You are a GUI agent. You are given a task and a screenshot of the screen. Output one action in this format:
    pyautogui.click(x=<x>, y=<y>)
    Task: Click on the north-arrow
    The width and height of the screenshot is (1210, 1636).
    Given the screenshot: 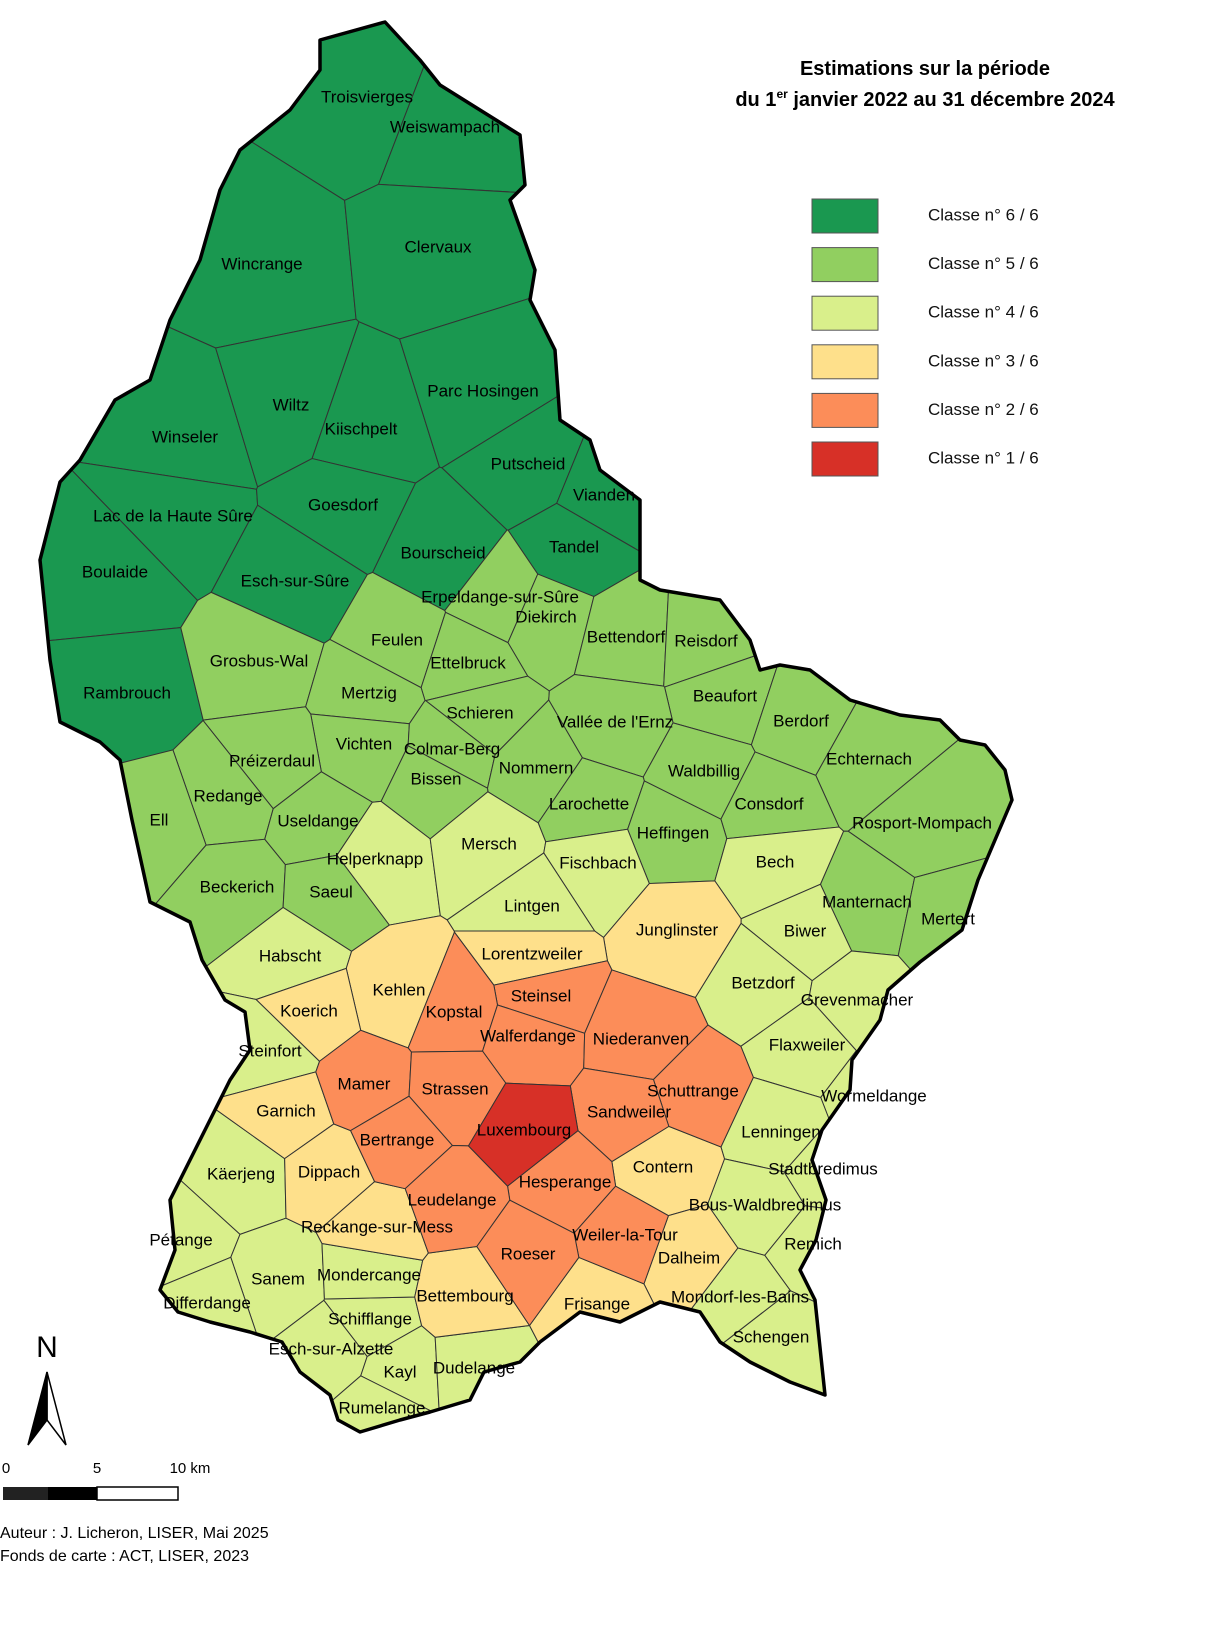 What is the action you would take?
    pyautogui.click(x=47, y=1408)
    